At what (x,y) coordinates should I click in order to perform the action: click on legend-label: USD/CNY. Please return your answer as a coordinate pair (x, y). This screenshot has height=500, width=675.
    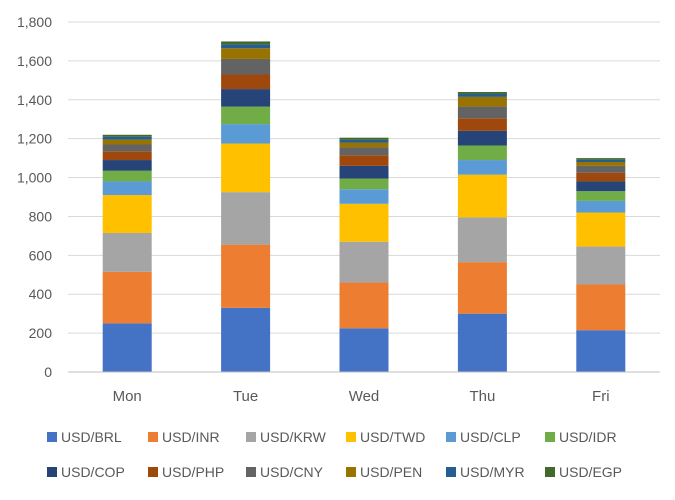
    Looking at the image, I should click on (292, 472).